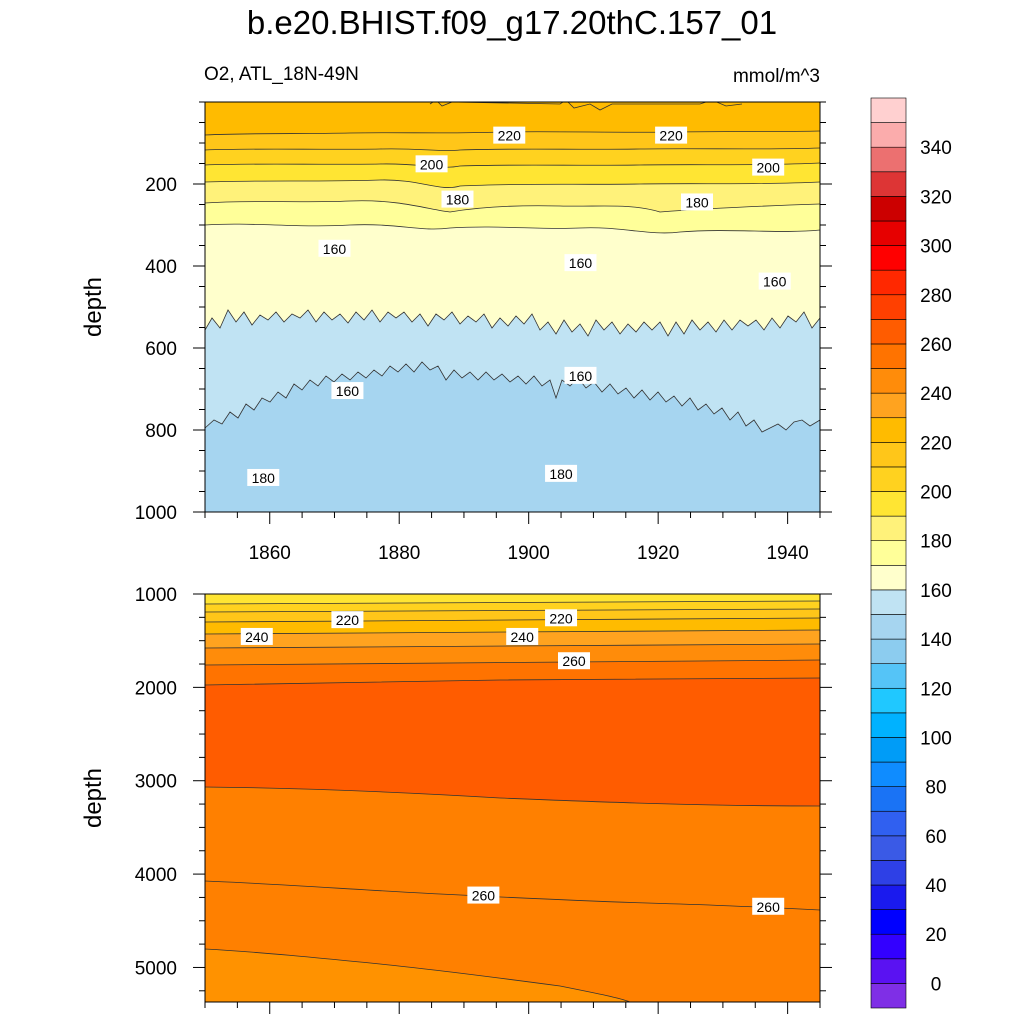 This screenshot has width=1024, height=1024. What do you see at coordinates (936, 591) in the screenshot?
I see `colorbar-tick-label: 160` at bounding box center [936, 591].